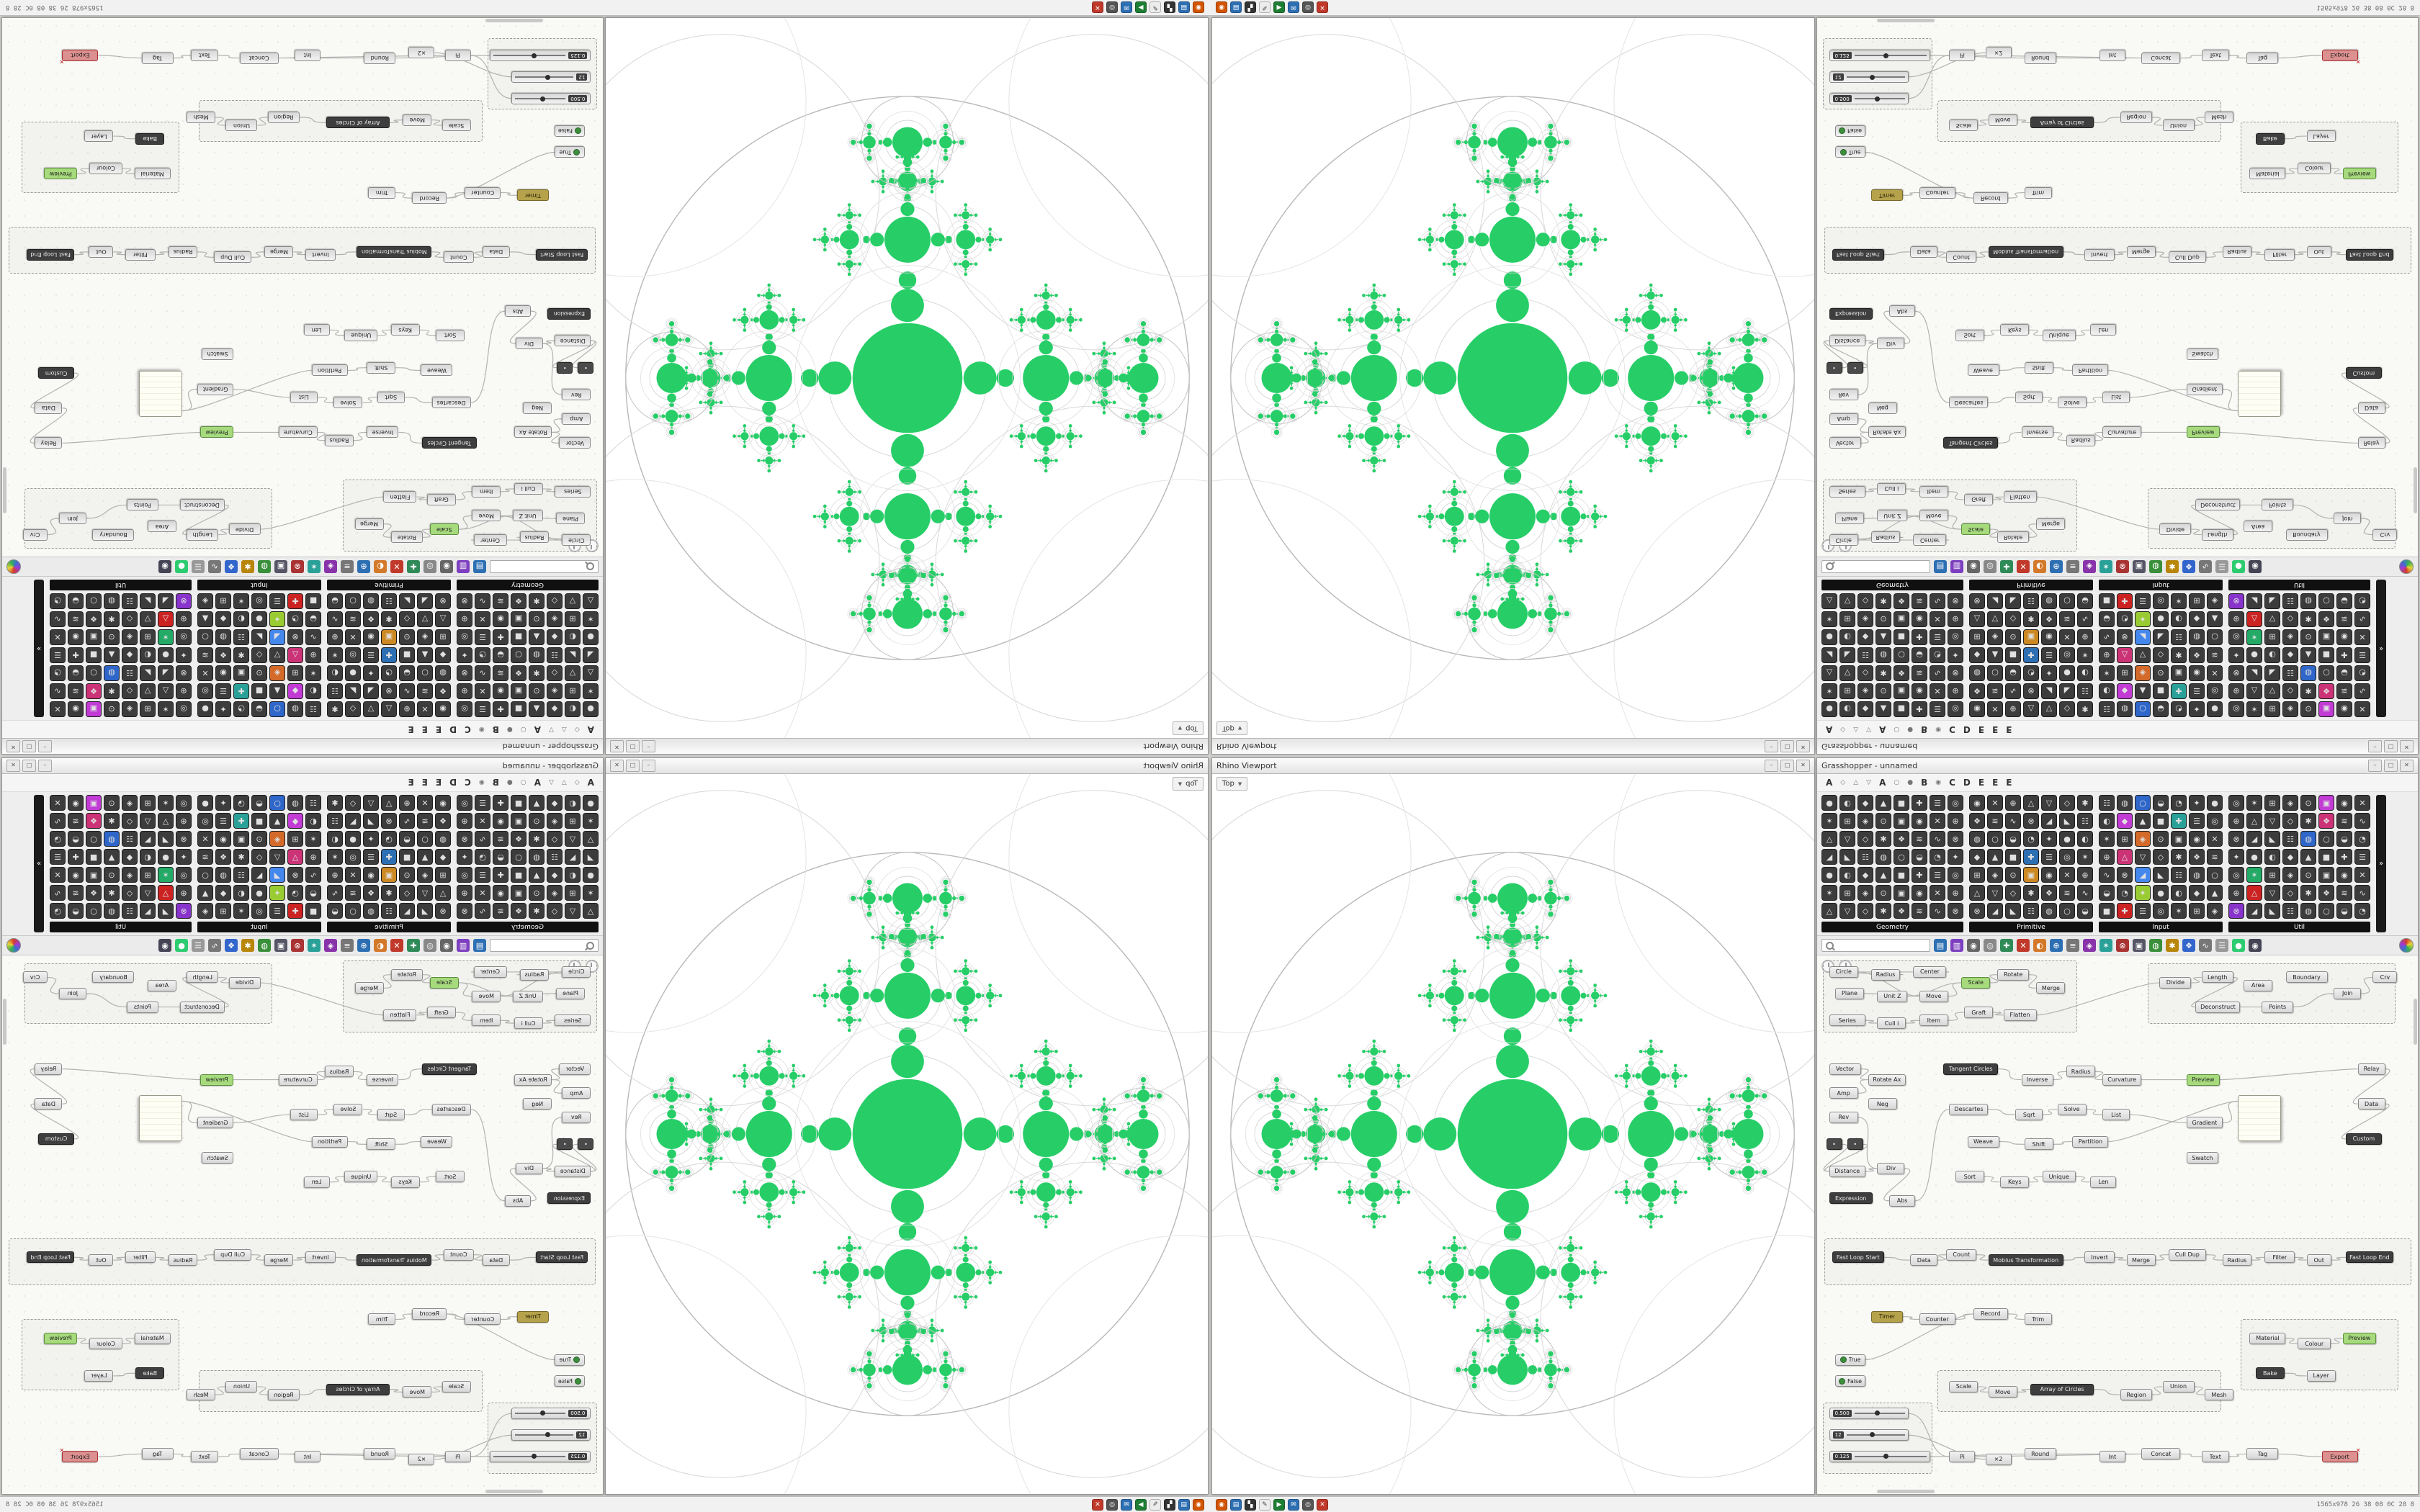 The height and width of the screenshot is (1512, 2420). Describe the element at coordinates (13, 766) in the screenshot. I see `close-button: ✕` at that location.